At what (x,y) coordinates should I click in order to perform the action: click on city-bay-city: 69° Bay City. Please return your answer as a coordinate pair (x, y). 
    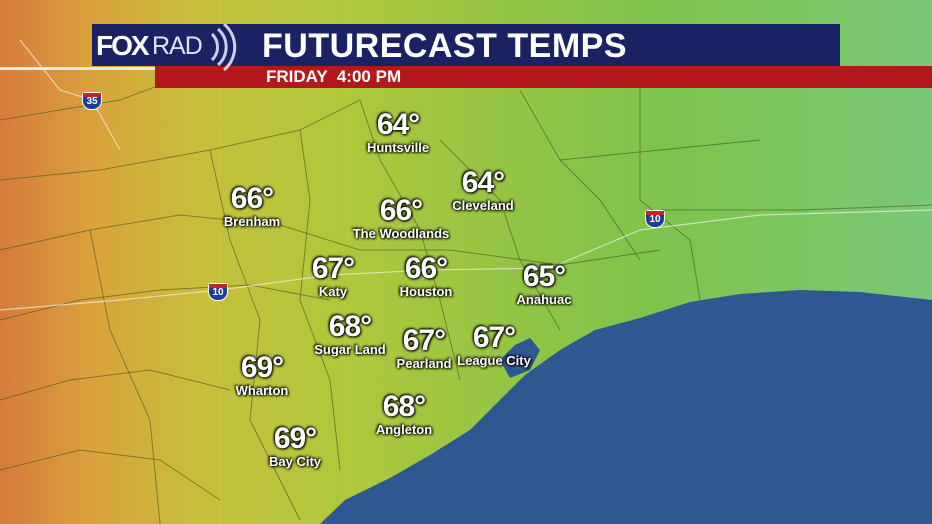
    Looking at the image, I should click on (295, 446).